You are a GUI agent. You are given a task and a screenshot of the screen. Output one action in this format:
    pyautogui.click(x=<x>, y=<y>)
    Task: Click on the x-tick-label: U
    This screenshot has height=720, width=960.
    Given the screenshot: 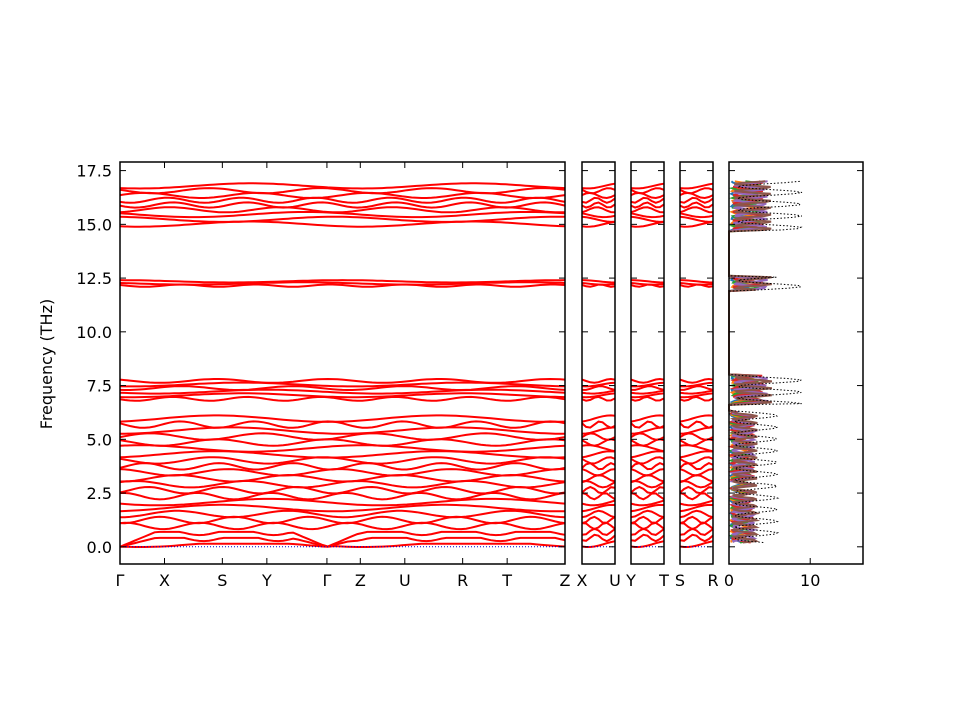 What is the action you would take?
    pyautogui.click(x=405, y=580)
    